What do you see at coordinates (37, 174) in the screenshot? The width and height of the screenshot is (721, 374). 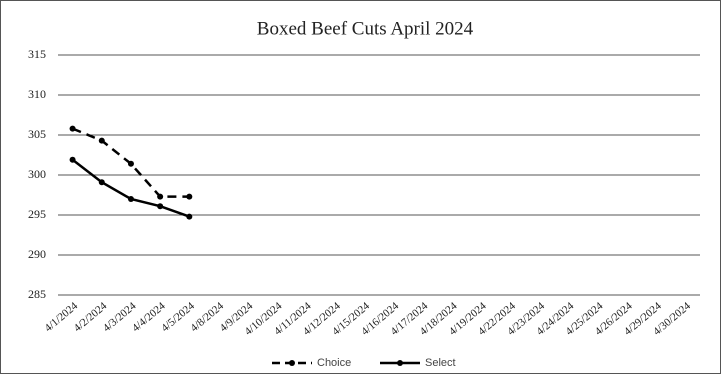 I see `y-tick-label: 300` at bounding box center [37, 174].